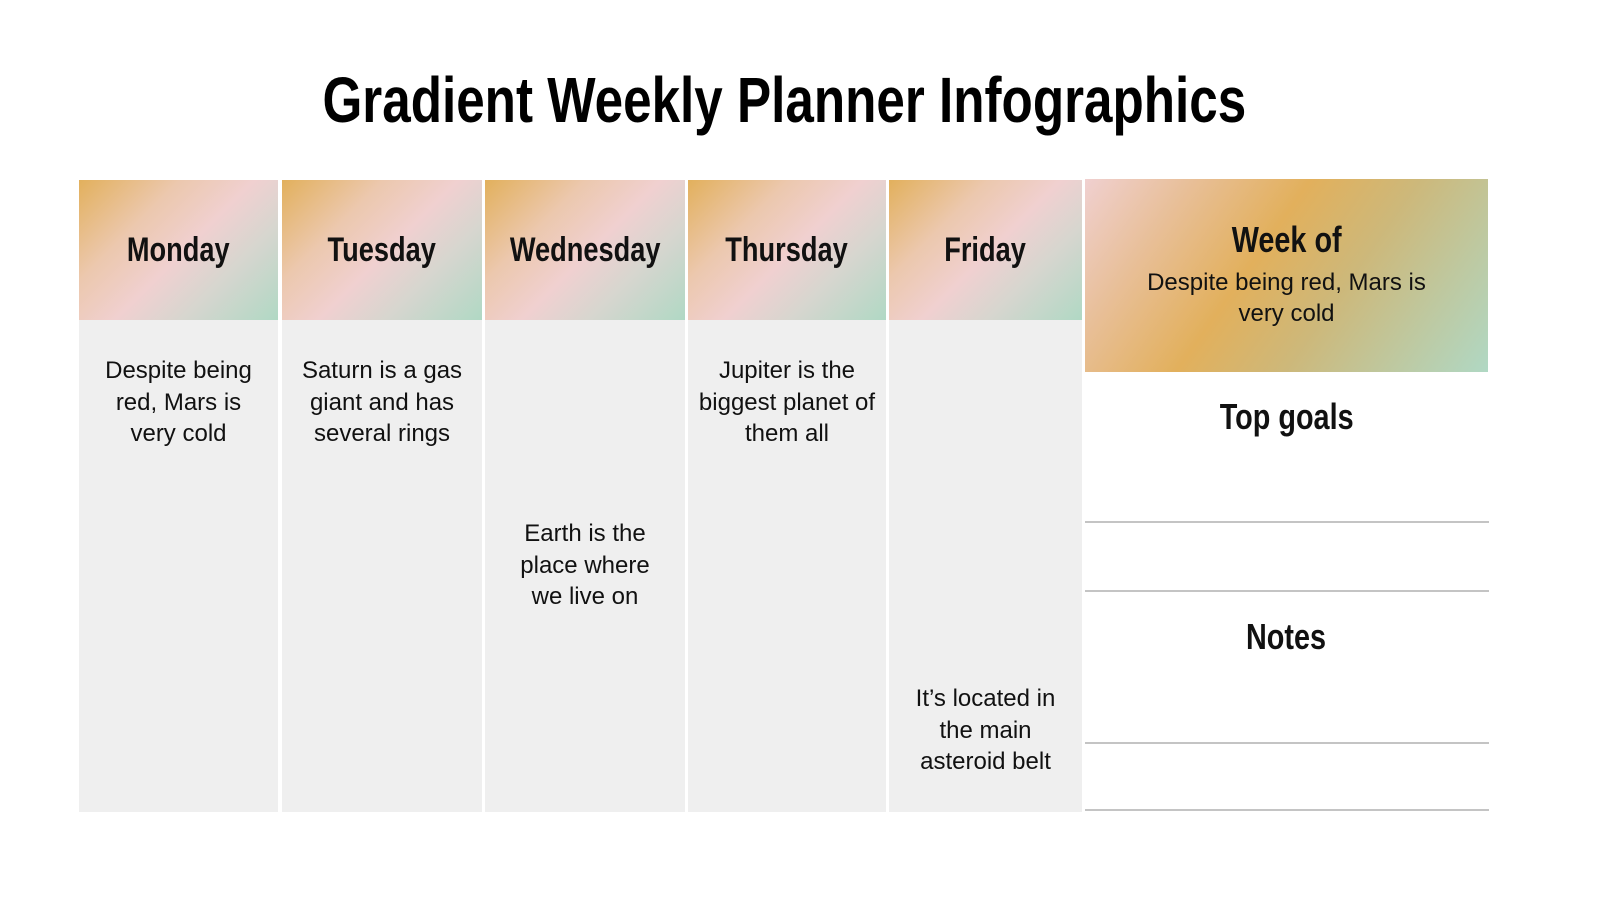 Image resolution: width=1600 pixels, height=900 pixels. What do you see at coordinates (382, 250) in the screenshot?
I see `day-header: Tuesday` at bounding box center [382, 250].